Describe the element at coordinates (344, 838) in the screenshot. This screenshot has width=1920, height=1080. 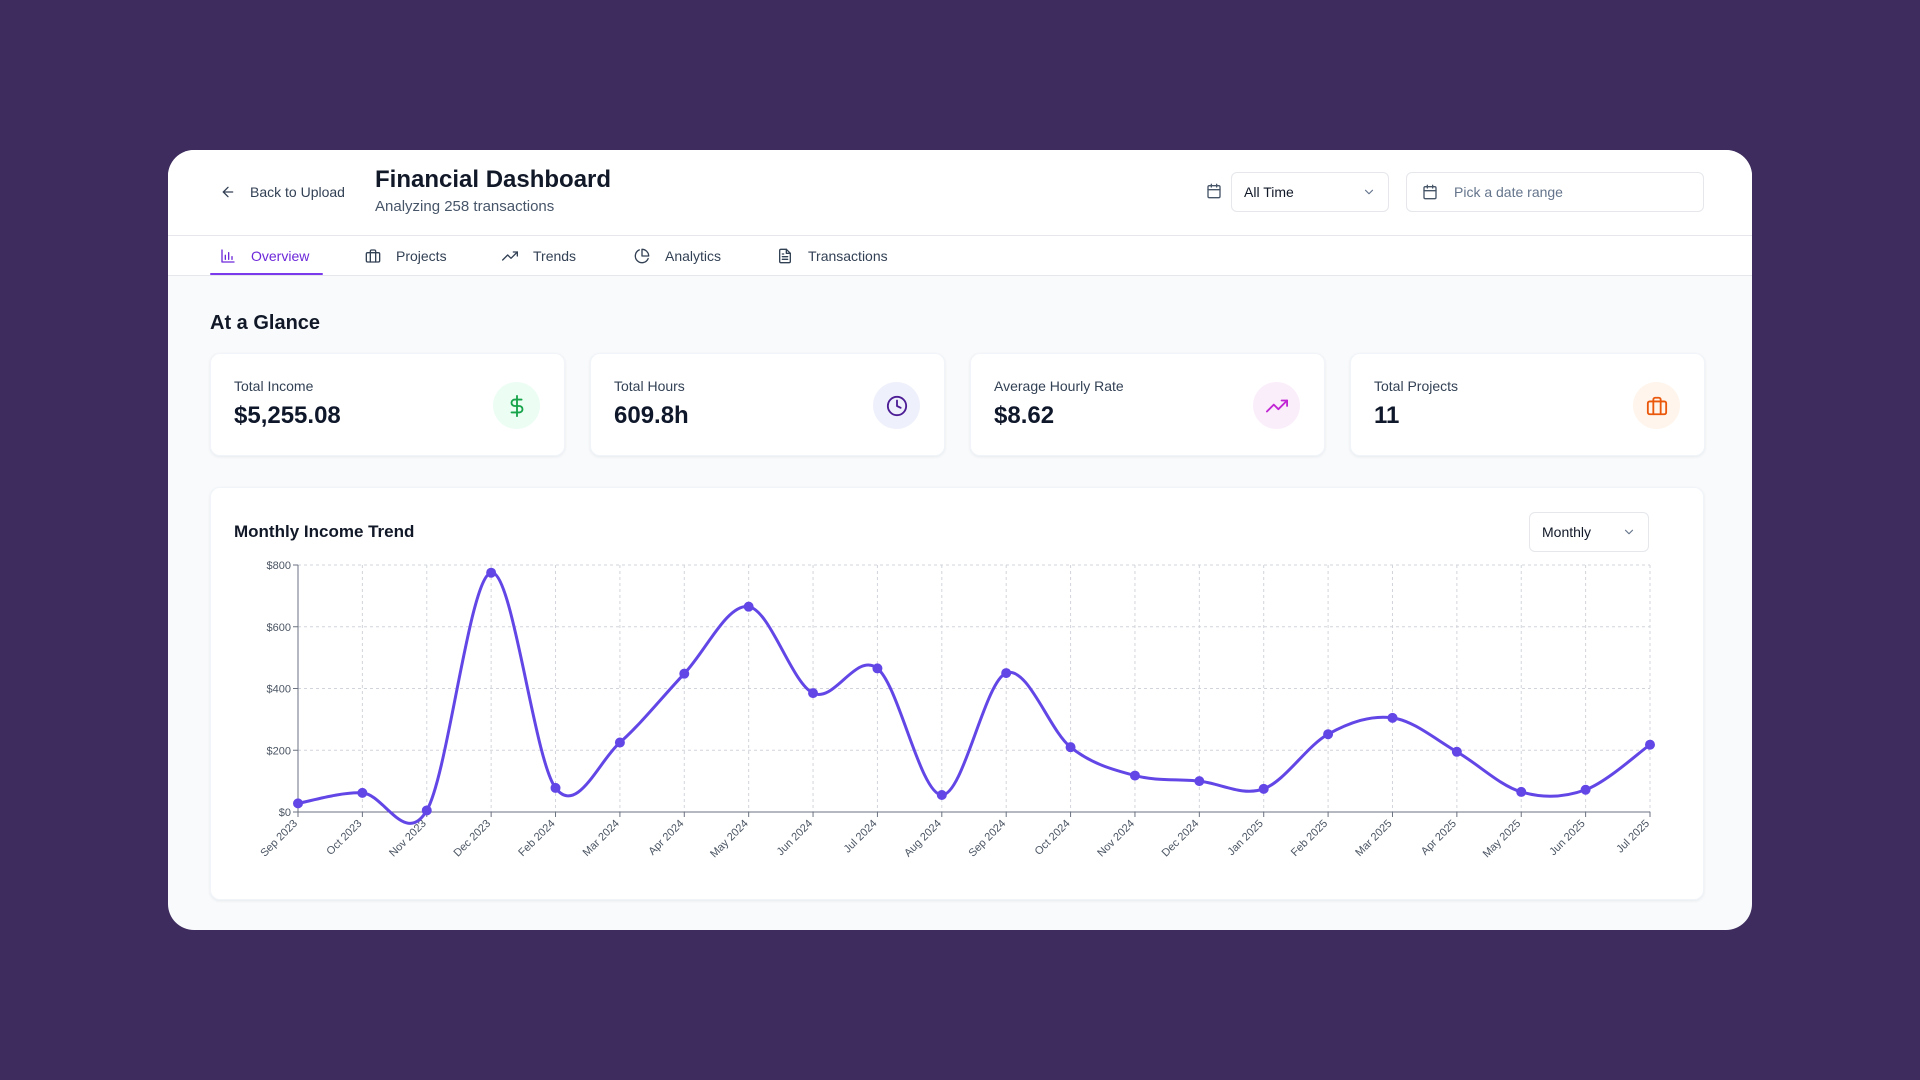
I see `x-tick-label: Oct 2023` at that location.